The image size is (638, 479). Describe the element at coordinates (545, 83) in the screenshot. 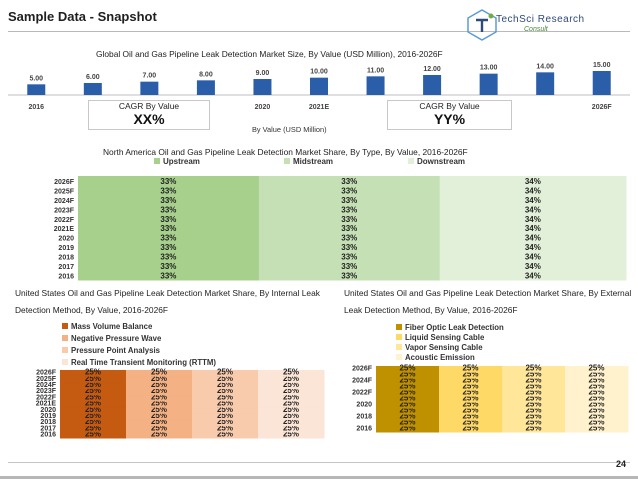

I see `market-size-bar` at that location.